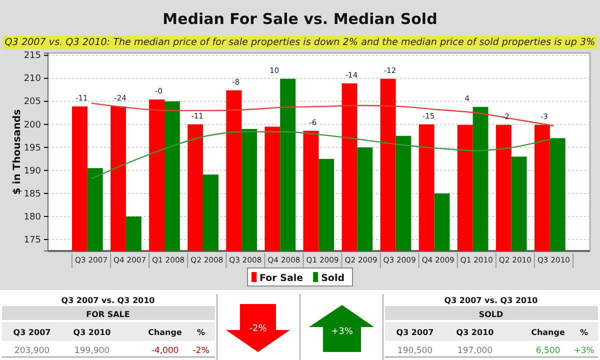 This screenshot has width=600, height=360. What do you see at coordinates (300, 19) in the screenshot?
I see `chart-title: Median For Sale vs. Median Sold` at bounding box center [300, 19].